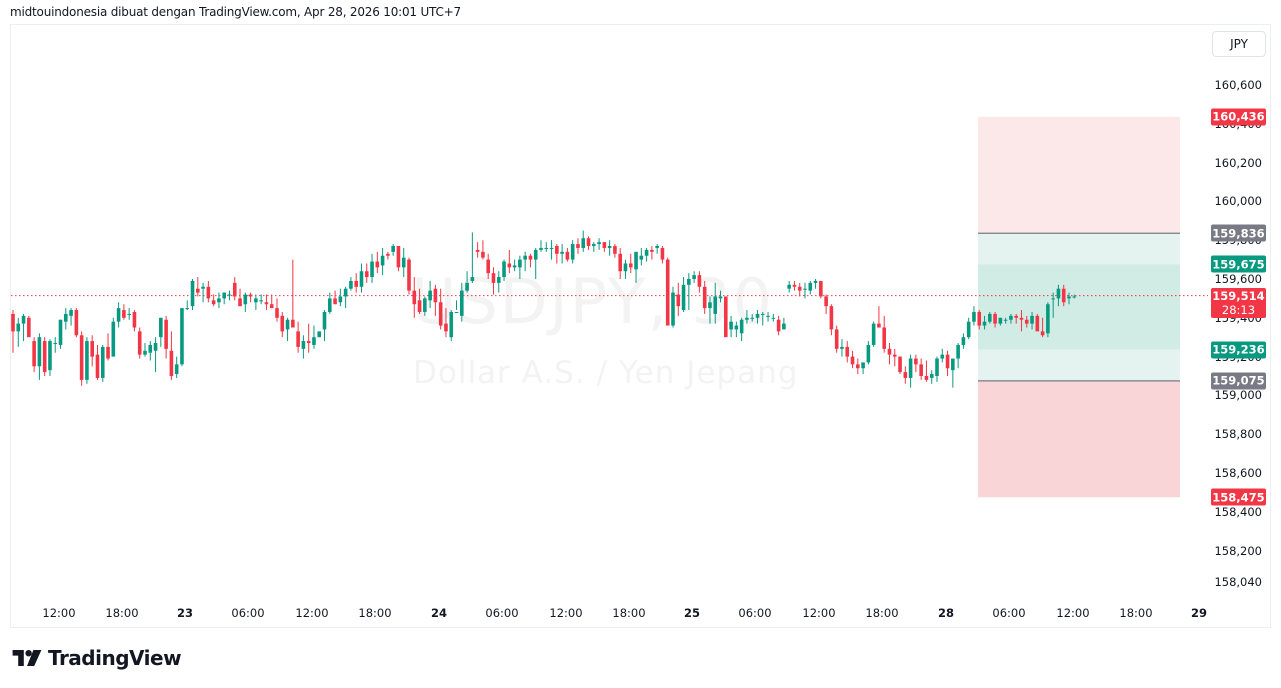 This screenshot has width=1281, height=688. I want to click on entry-zone-lower, so click(1079, 365).